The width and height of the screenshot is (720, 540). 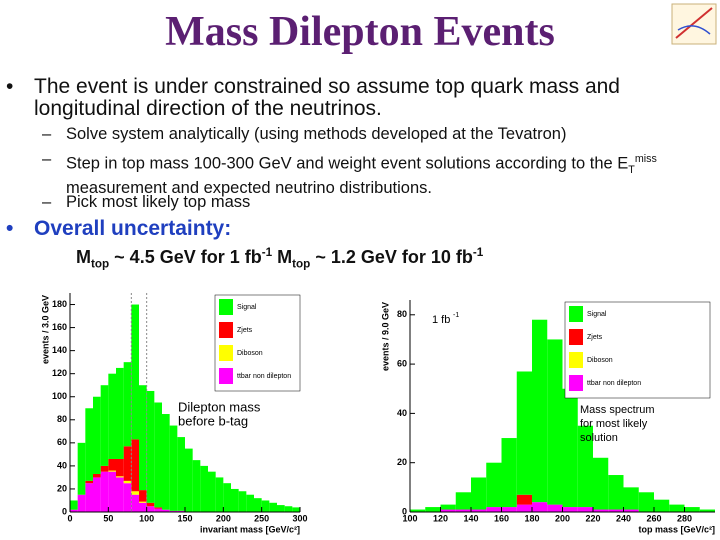 What do you see at coordinates (83, 257) in the screenshot?
I see `text: M` at bounding box center [83, 257].